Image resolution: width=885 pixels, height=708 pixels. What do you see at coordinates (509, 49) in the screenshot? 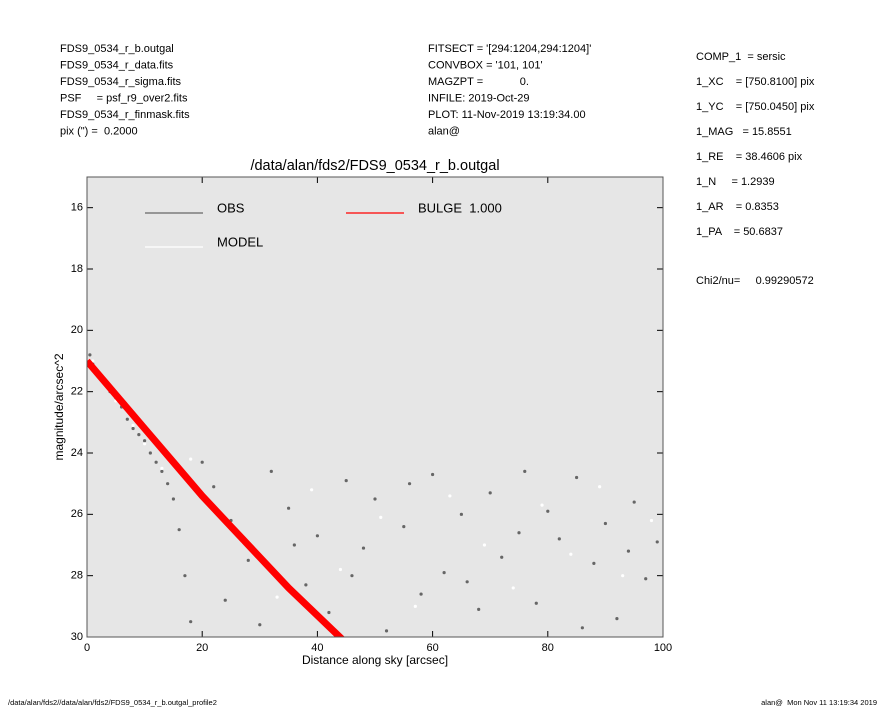
I see `header-middle-line: FITSECT = '[294:1204,294:1204]'` at bounding box center [509, 49].